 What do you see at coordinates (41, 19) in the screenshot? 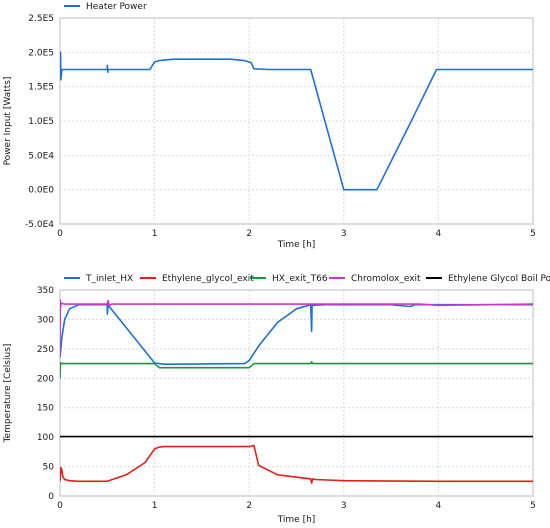
I see `y-tick-label: 2.5E5` at bounding box center [41, 19].